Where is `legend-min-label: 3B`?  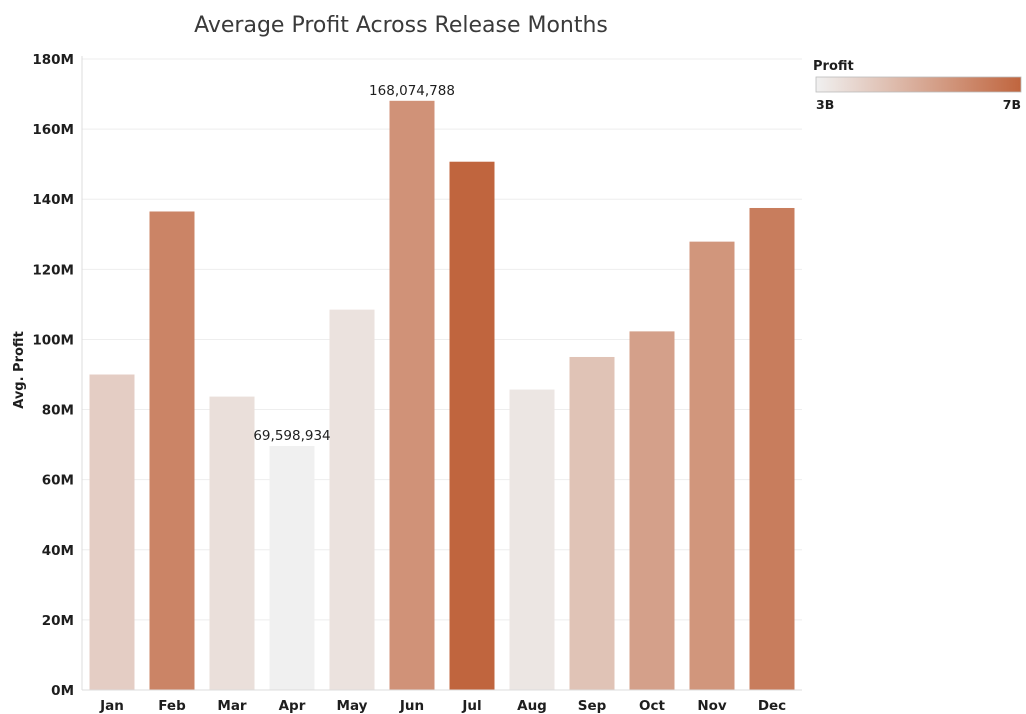 legend-min-label: 3B is located at coordinates (825, 104).